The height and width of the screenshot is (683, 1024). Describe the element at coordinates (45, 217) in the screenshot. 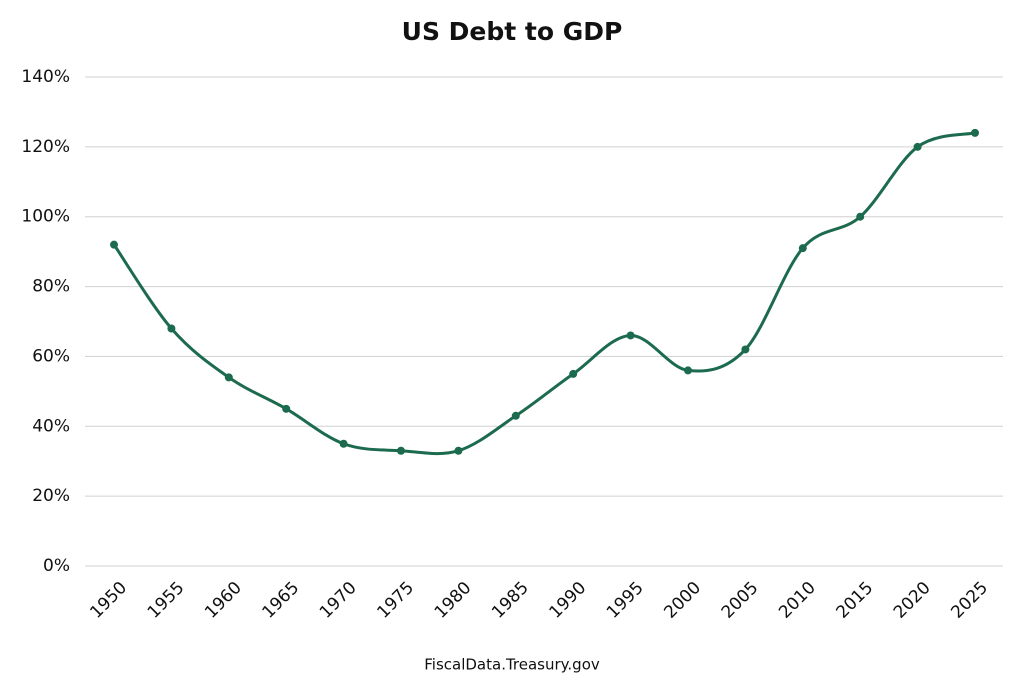

I see `y-tick-label: 100%` at that location.